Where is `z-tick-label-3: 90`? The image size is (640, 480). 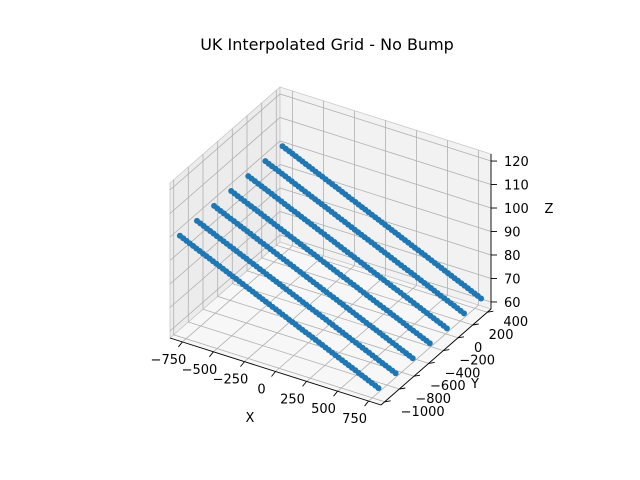 z-tick-label-3: 90 is located at coordinates (512, 233).